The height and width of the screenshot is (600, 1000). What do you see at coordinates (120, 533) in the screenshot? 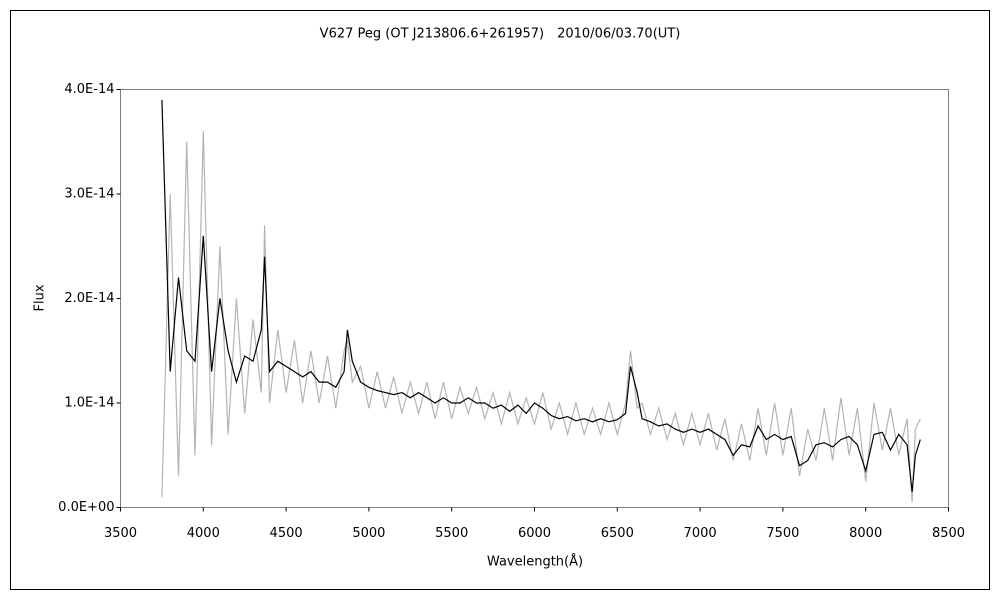
I see `x-tick-label: 3500` at bounding box center [120, 533].